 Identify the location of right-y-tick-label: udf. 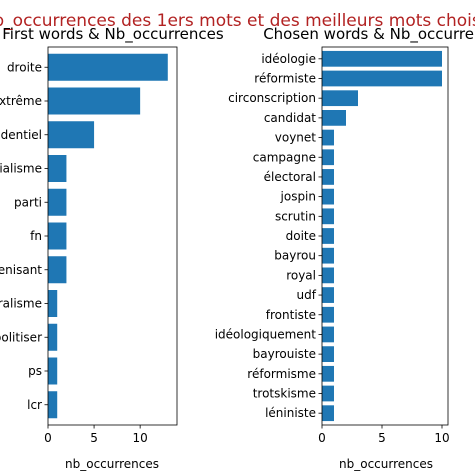
(307, 295).